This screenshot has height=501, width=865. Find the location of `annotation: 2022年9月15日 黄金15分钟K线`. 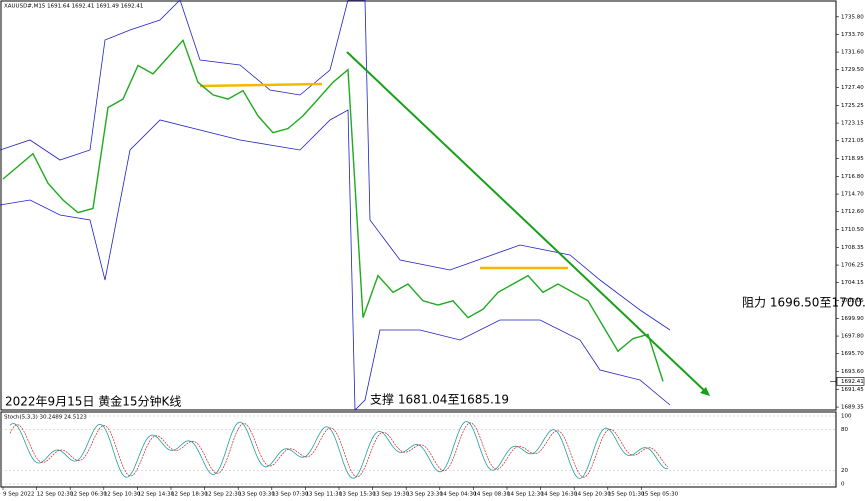

annotation: 2022年9月15日 黄金15分钟K线 is located at coordinates (93, 401).